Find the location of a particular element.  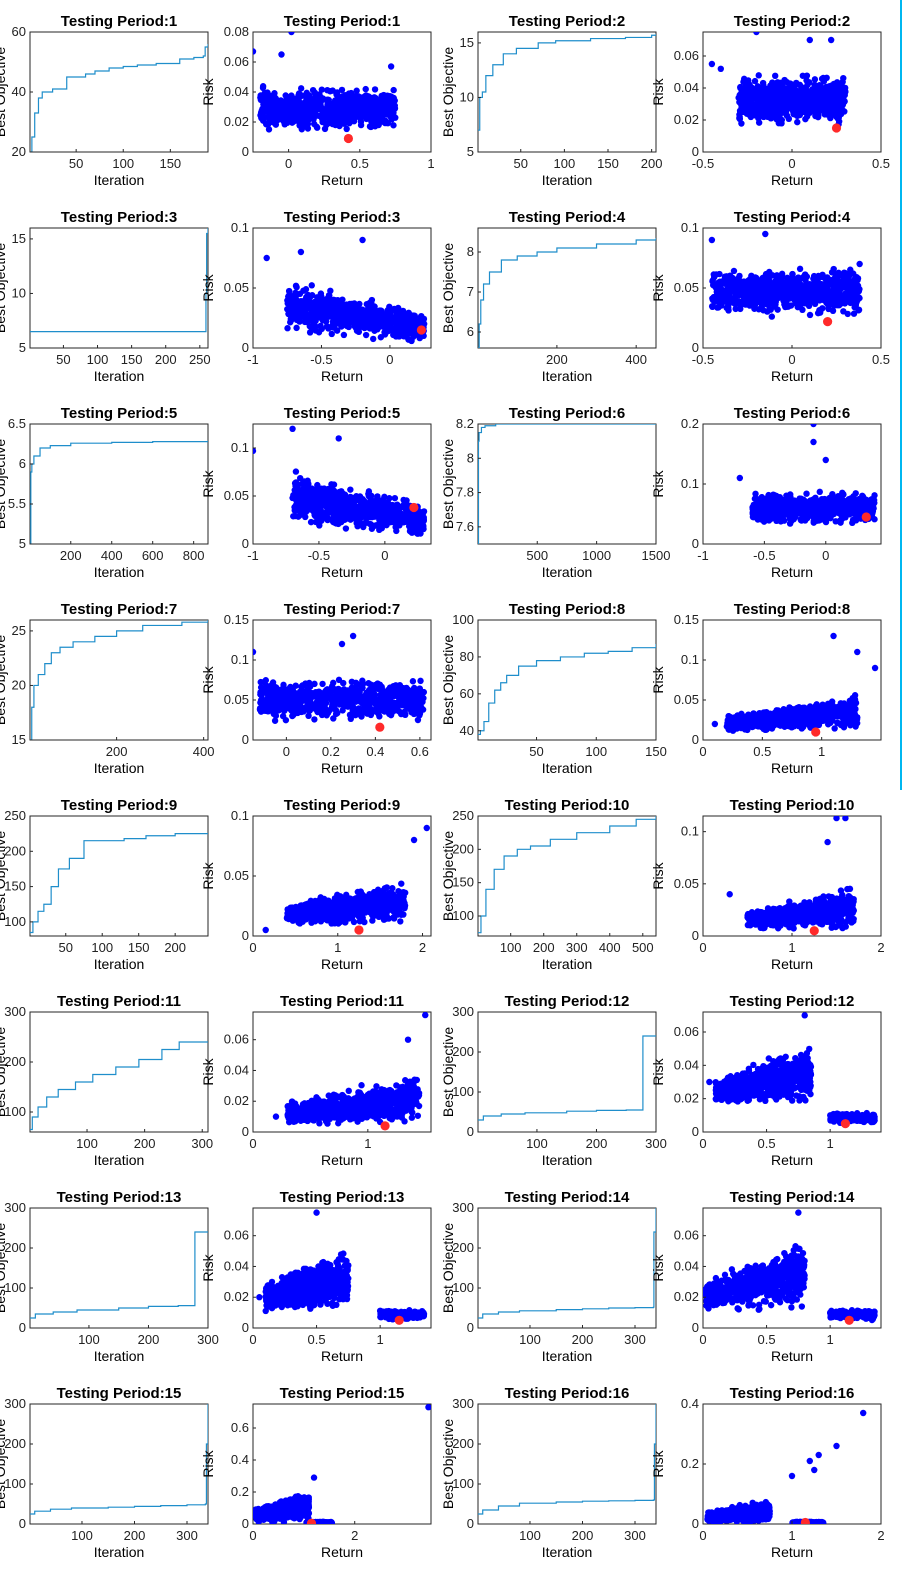

x-tick-label: 200 is located at coordinates (557, 359).